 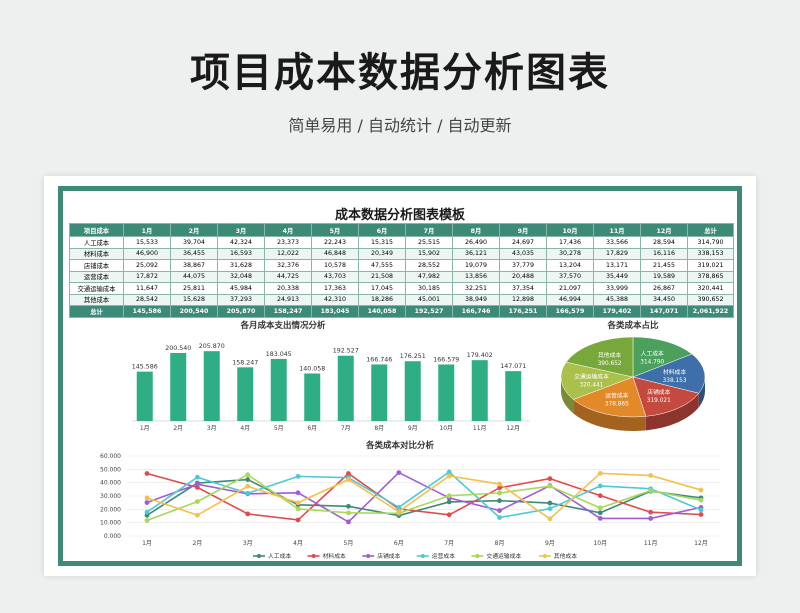 I want to click on table-cell: 47,555, so click(x=382, y=265).